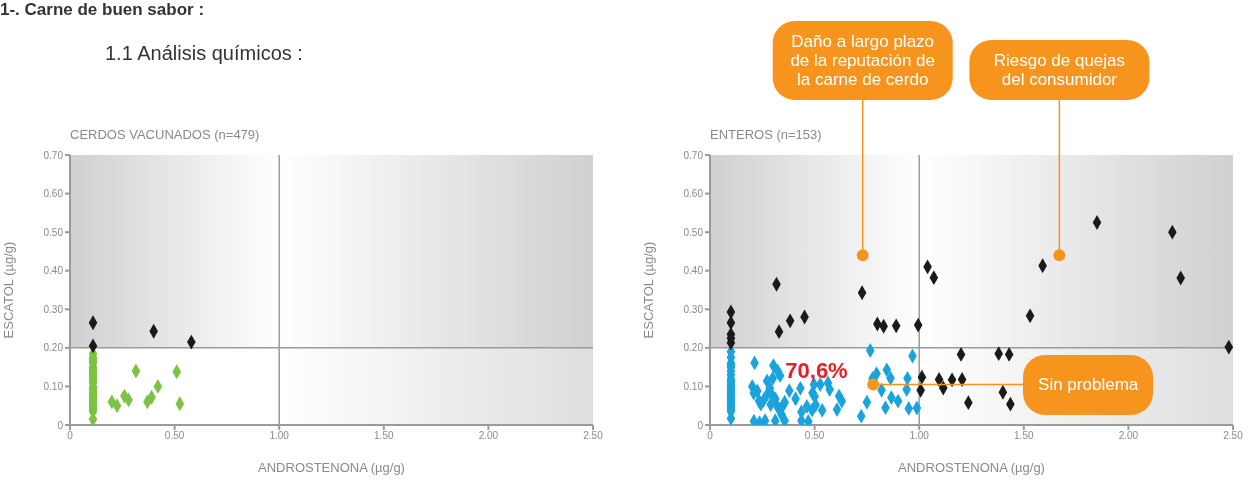 This screenshot has height=480, width=1253. What do you see at coordinates (766, 134) in the screenshot?
I see `chart-title: ENTEROS (n=153)` at bounding box center [766, 134].